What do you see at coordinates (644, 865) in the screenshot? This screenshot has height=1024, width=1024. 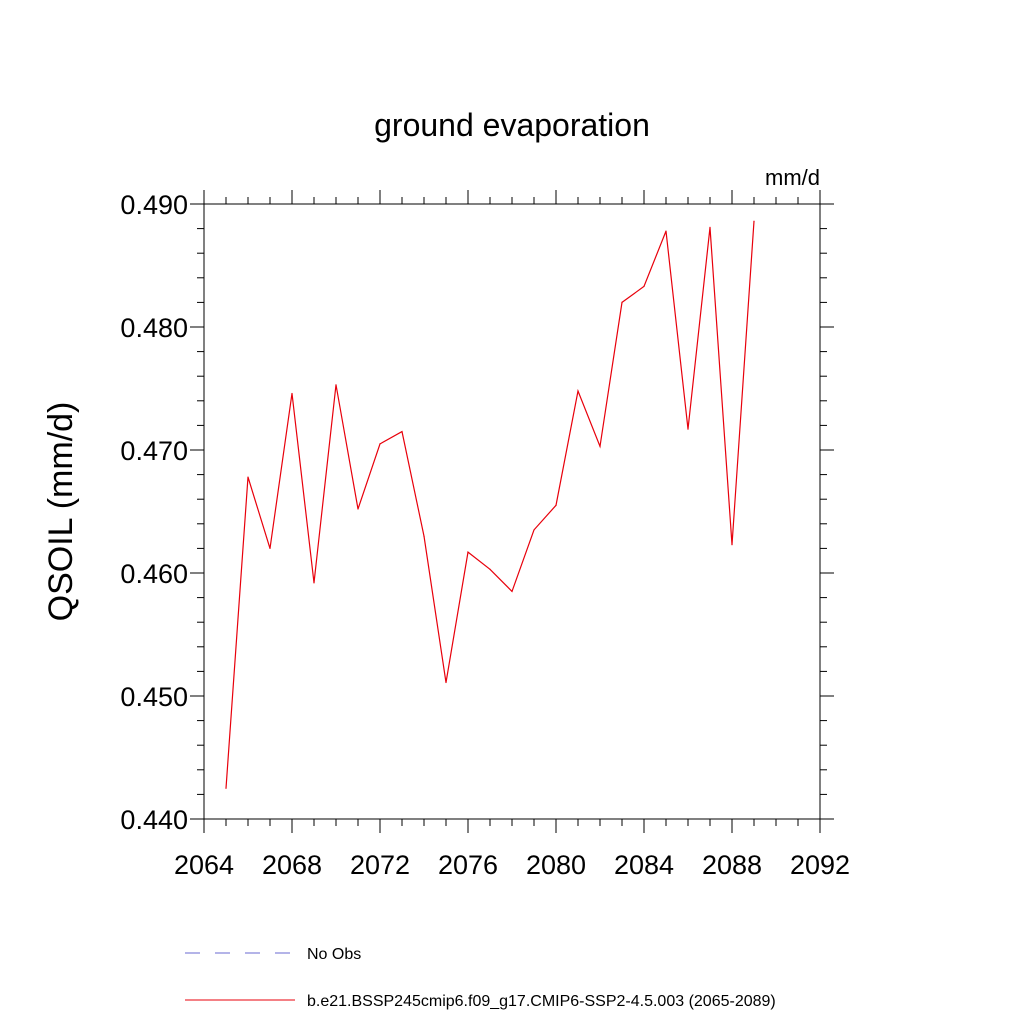 I see `x-tick-label: 2084` at bounding box center [644, 865].